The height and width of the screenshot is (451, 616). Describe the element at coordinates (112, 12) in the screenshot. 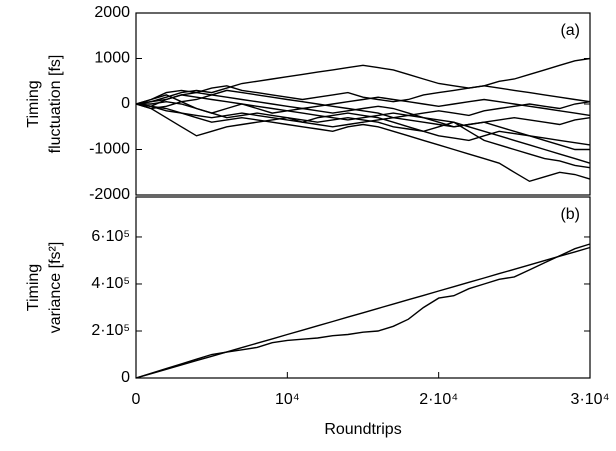

I see `y-tick-label: 2000` at that location.